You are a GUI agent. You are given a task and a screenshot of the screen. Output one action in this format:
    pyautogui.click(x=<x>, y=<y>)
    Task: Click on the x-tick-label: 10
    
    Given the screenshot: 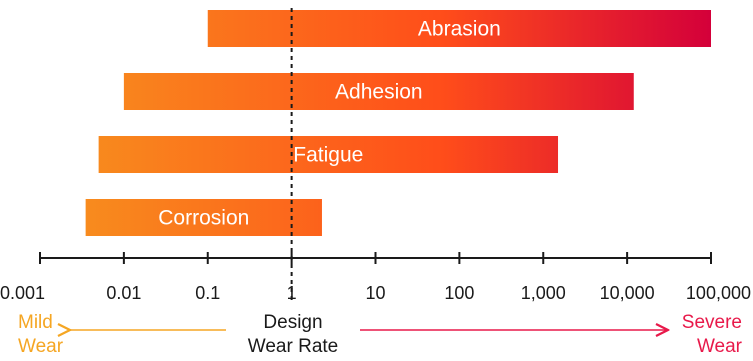 What is the action you would take?
    pyautogui.click(x=375, y=293)
    